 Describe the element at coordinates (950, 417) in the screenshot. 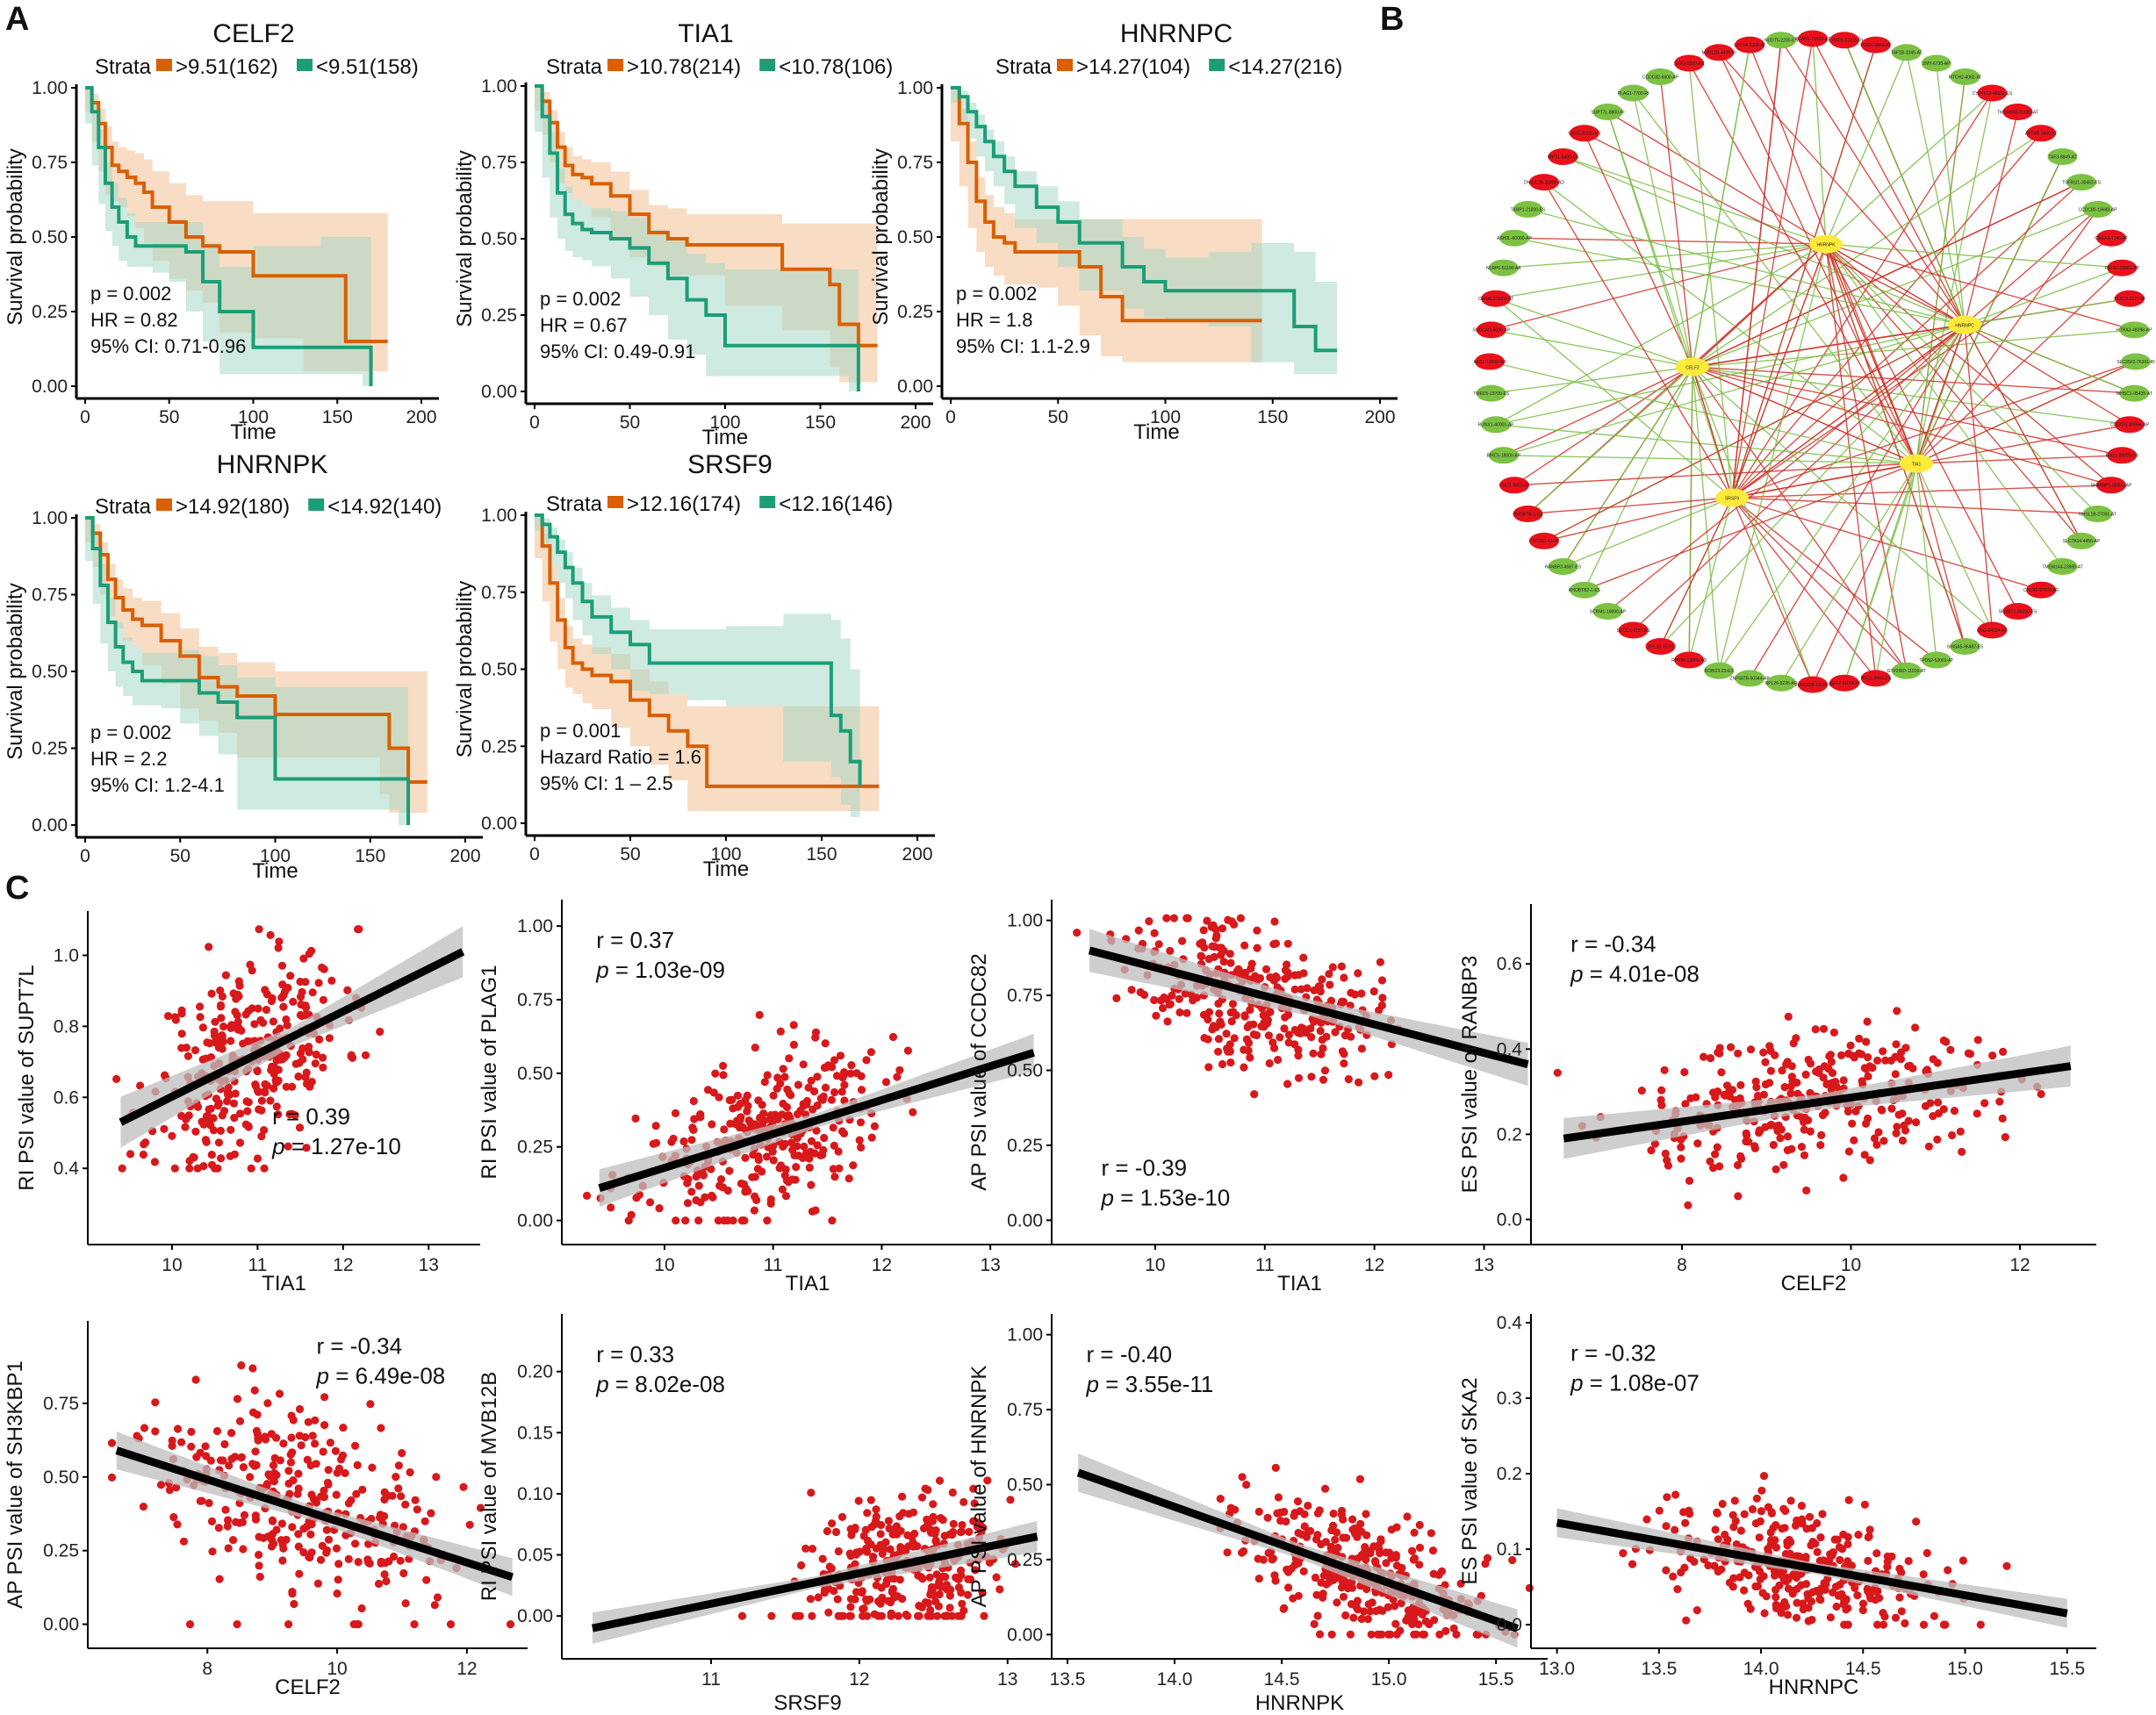

I see `x-tick-label: 0` at that location.